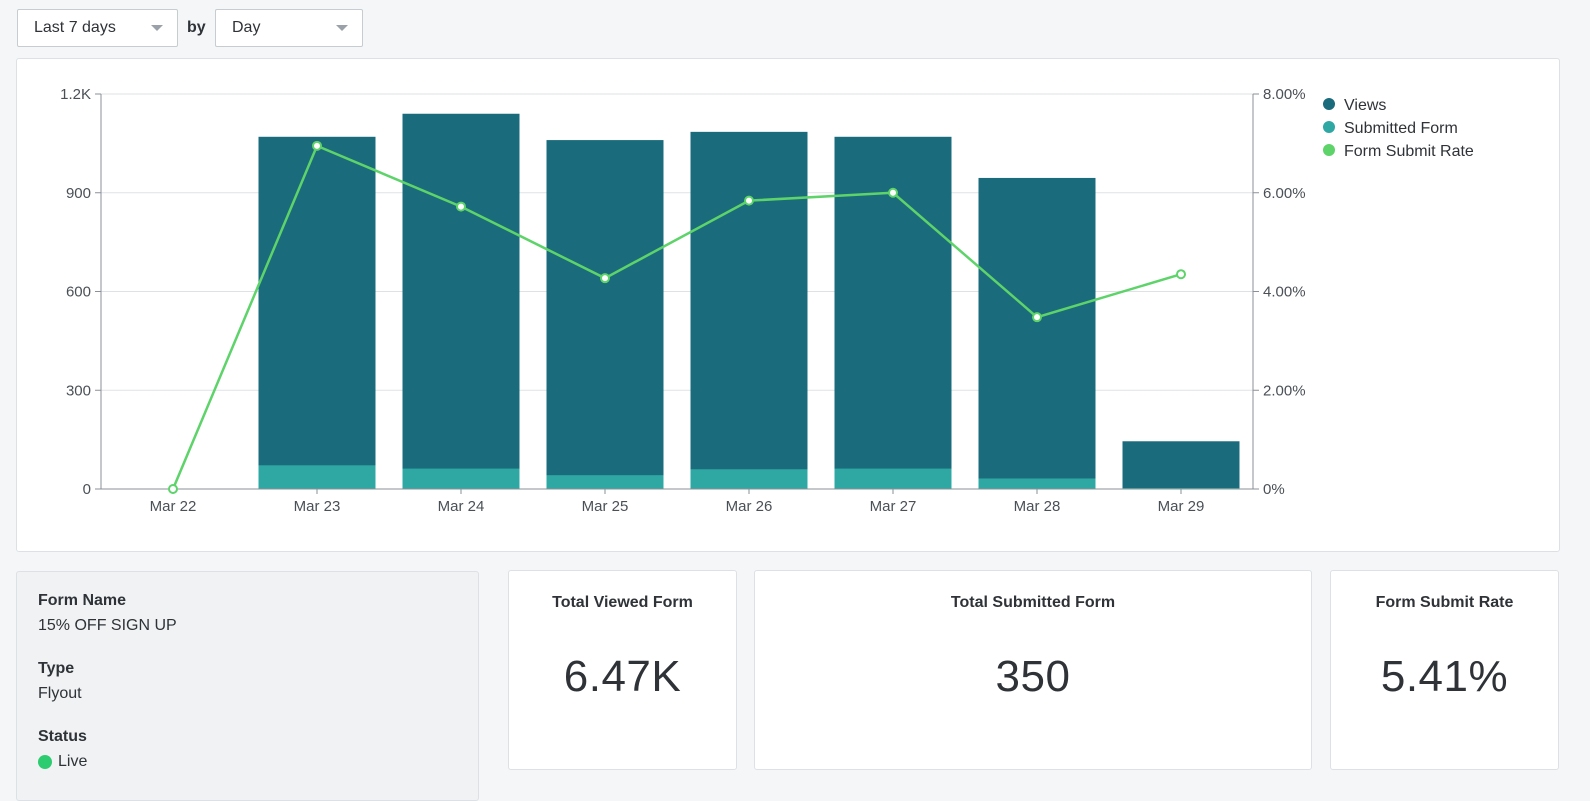  What do you see at coordinates (56, 668) in the screenshot?
I see `type-label: Type` at bounding box center [56, 668].